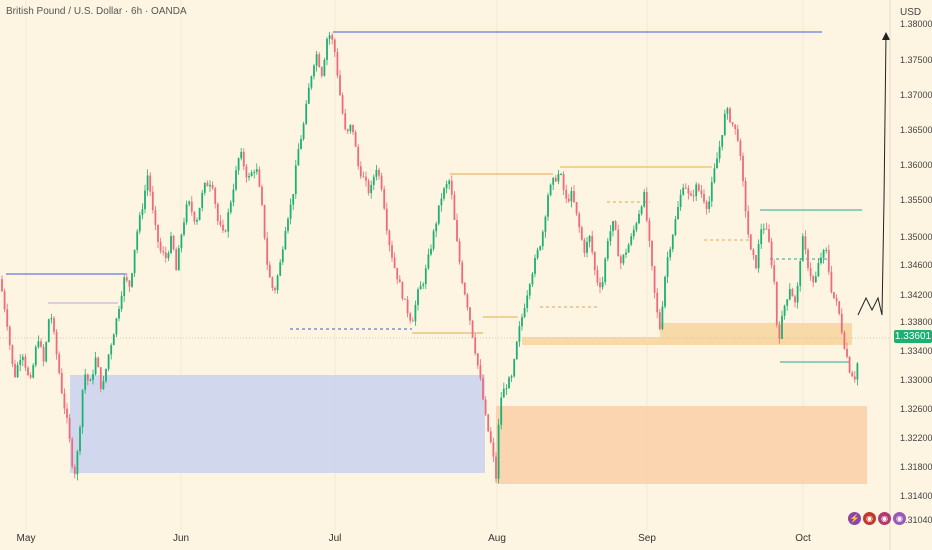 Image resolution: width=932 pixels, height=550 pixels. Describe the element at coordinates (913, 336) in the screenshot. I see `current-price-tag: 1.33601` at that location.